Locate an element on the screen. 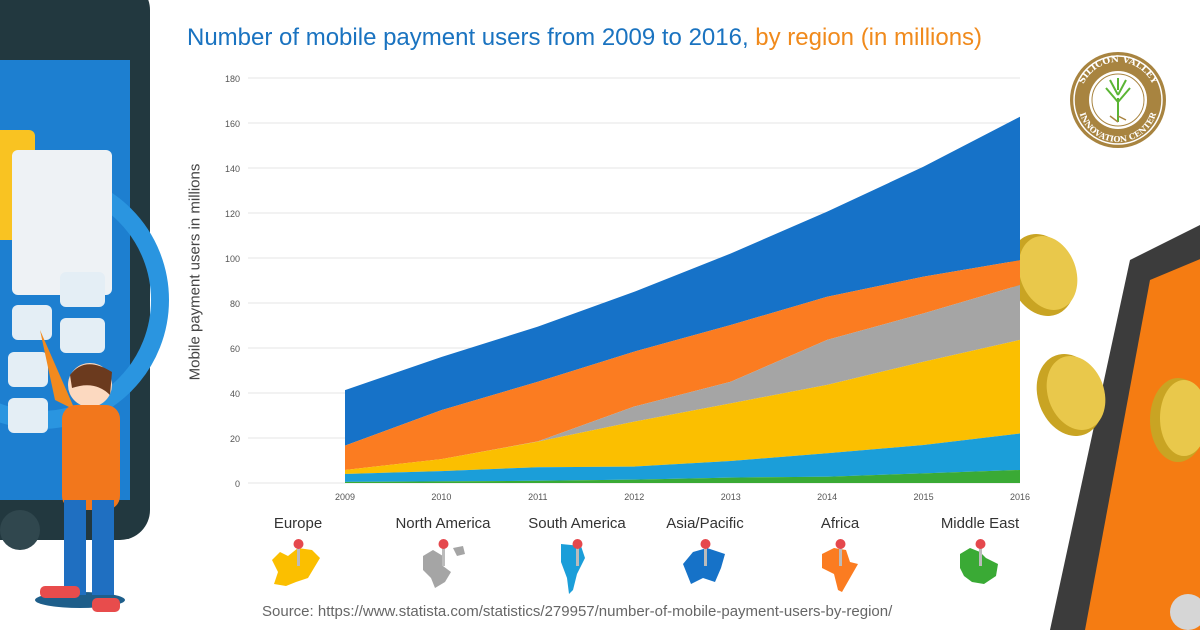 This screenshot has width=1200, height=630. legend-label: Europe is located at coordinates (298, 523).